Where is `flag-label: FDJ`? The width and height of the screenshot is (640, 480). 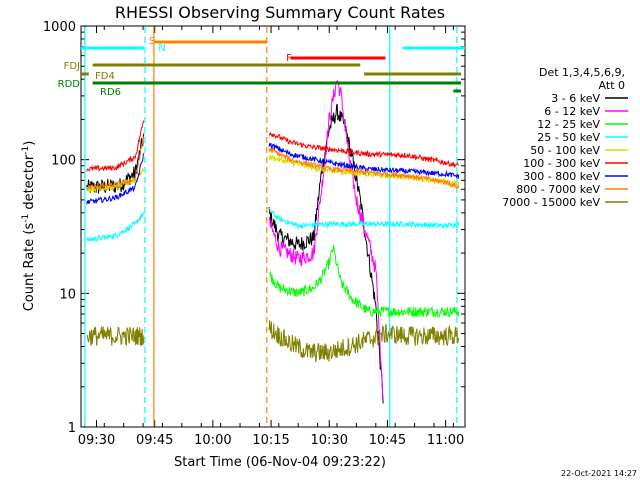
flag-label: FDJ is located at coordinates (72, 66).